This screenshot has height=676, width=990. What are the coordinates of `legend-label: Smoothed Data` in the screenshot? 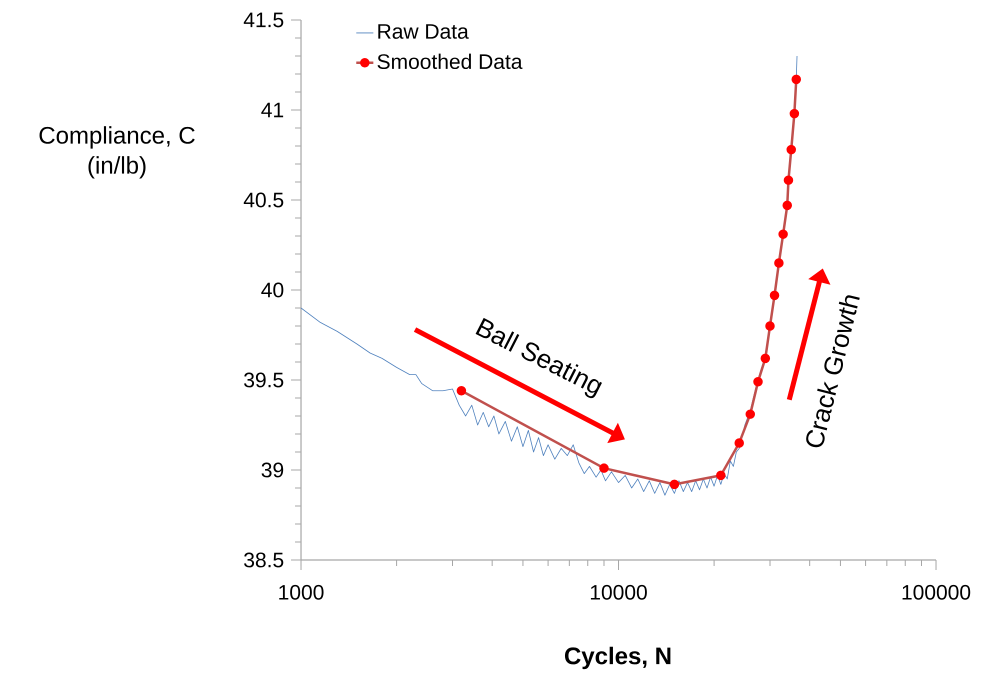 It's located at (450, 62).